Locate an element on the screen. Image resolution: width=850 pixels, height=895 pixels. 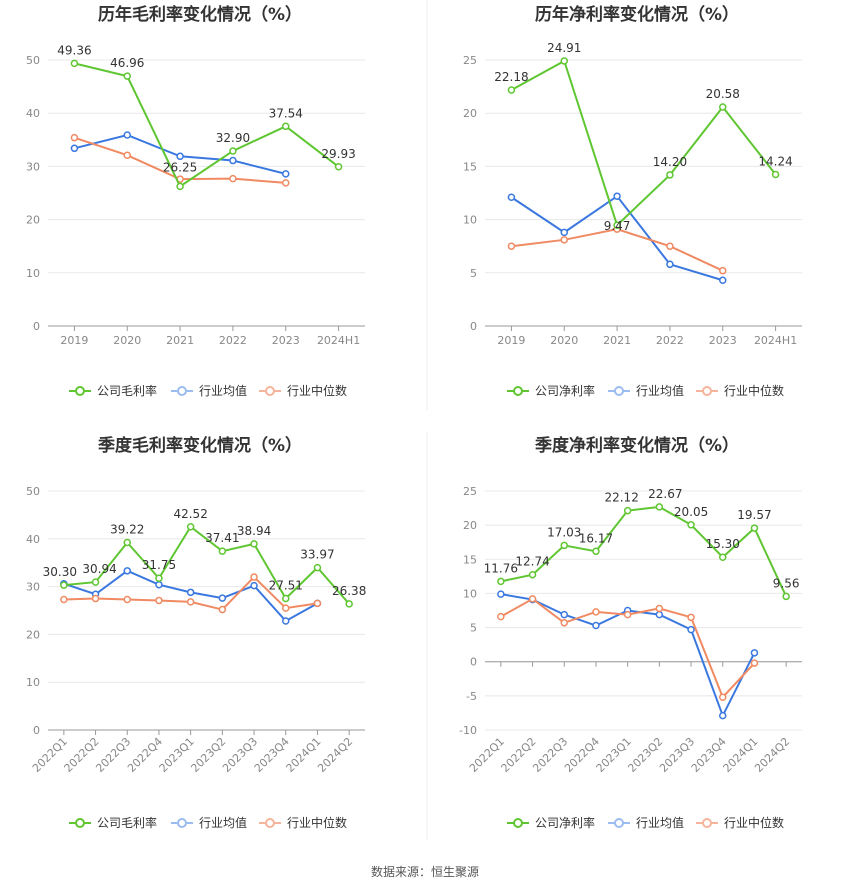
x-tick-label: 2024Q2 is located at coordinates (335, 755).